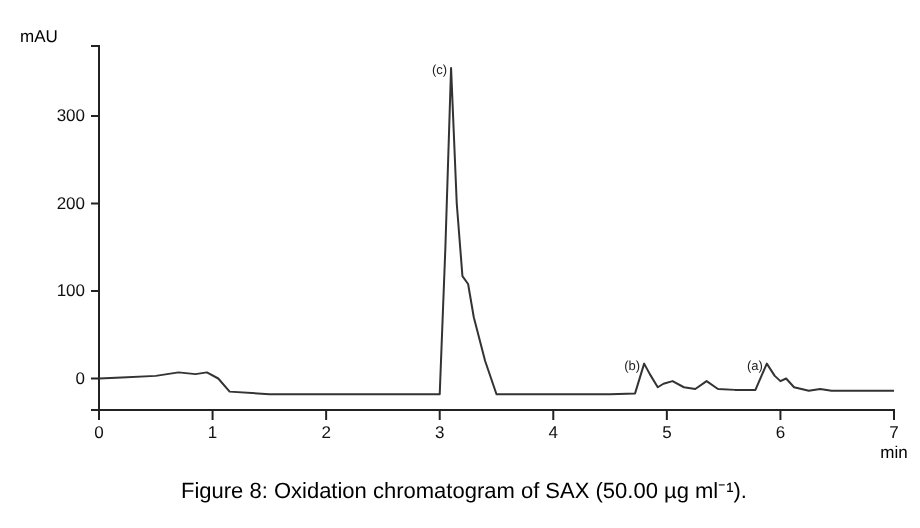 The image size is (920, 528). What do you see at coordinates (71, 202) in the screenshot?
I see `y-tick-label: 200` at bounding box center [71, 202].